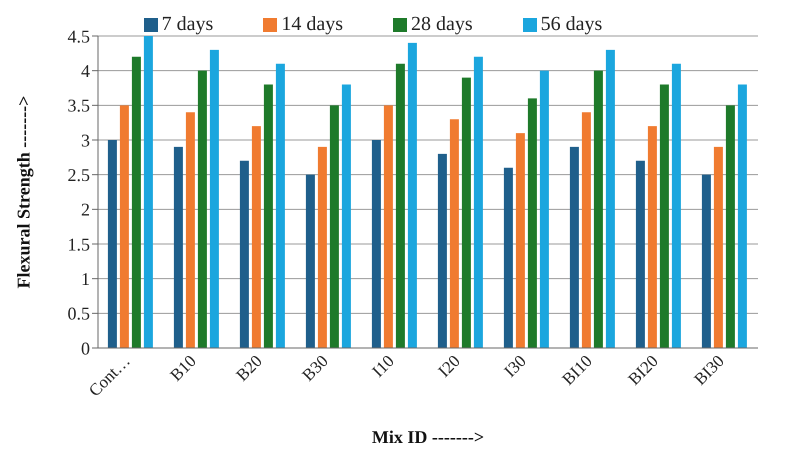  Describe the element at coordinates (188, 24) in the screenshot. I see `legend-label: 7 days` at that location.